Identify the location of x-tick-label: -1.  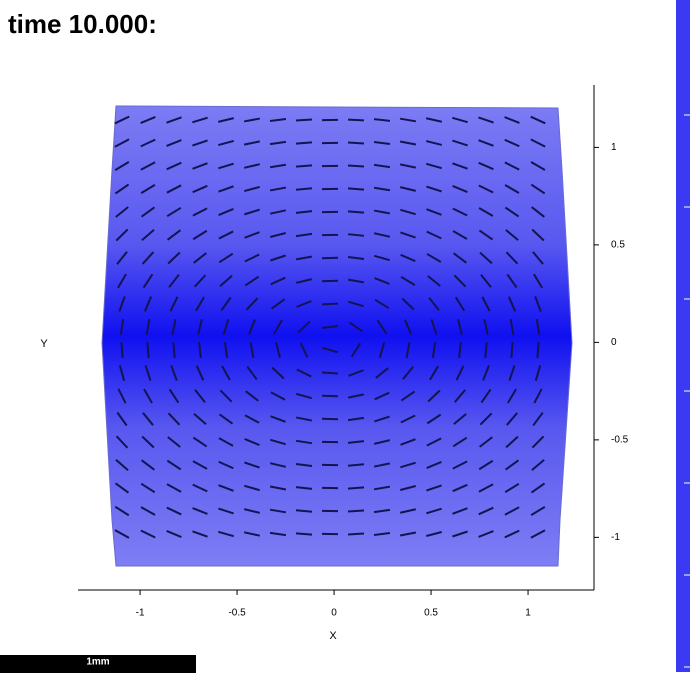
(140, 613).